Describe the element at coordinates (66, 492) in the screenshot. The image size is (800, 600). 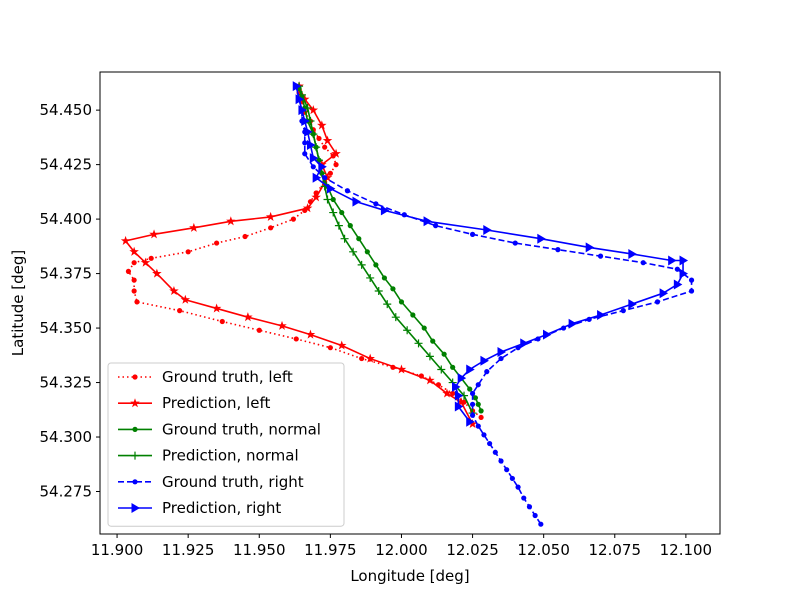
I see `y-tick-label: 54.275` at that location.